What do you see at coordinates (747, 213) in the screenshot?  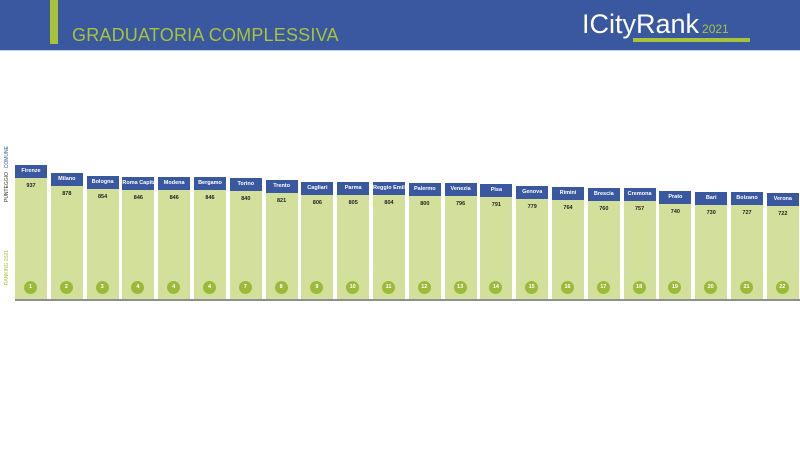 I see `score-label: 727` at bounding box center [747, 213].